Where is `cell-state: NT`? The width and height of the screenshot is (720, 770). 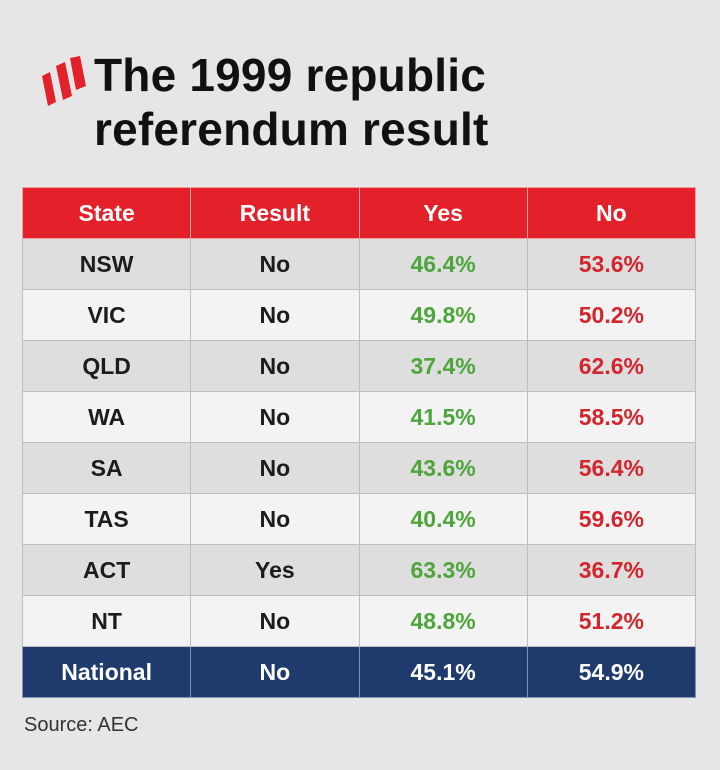 cell-state: NT is located at coordinates (106, 621).